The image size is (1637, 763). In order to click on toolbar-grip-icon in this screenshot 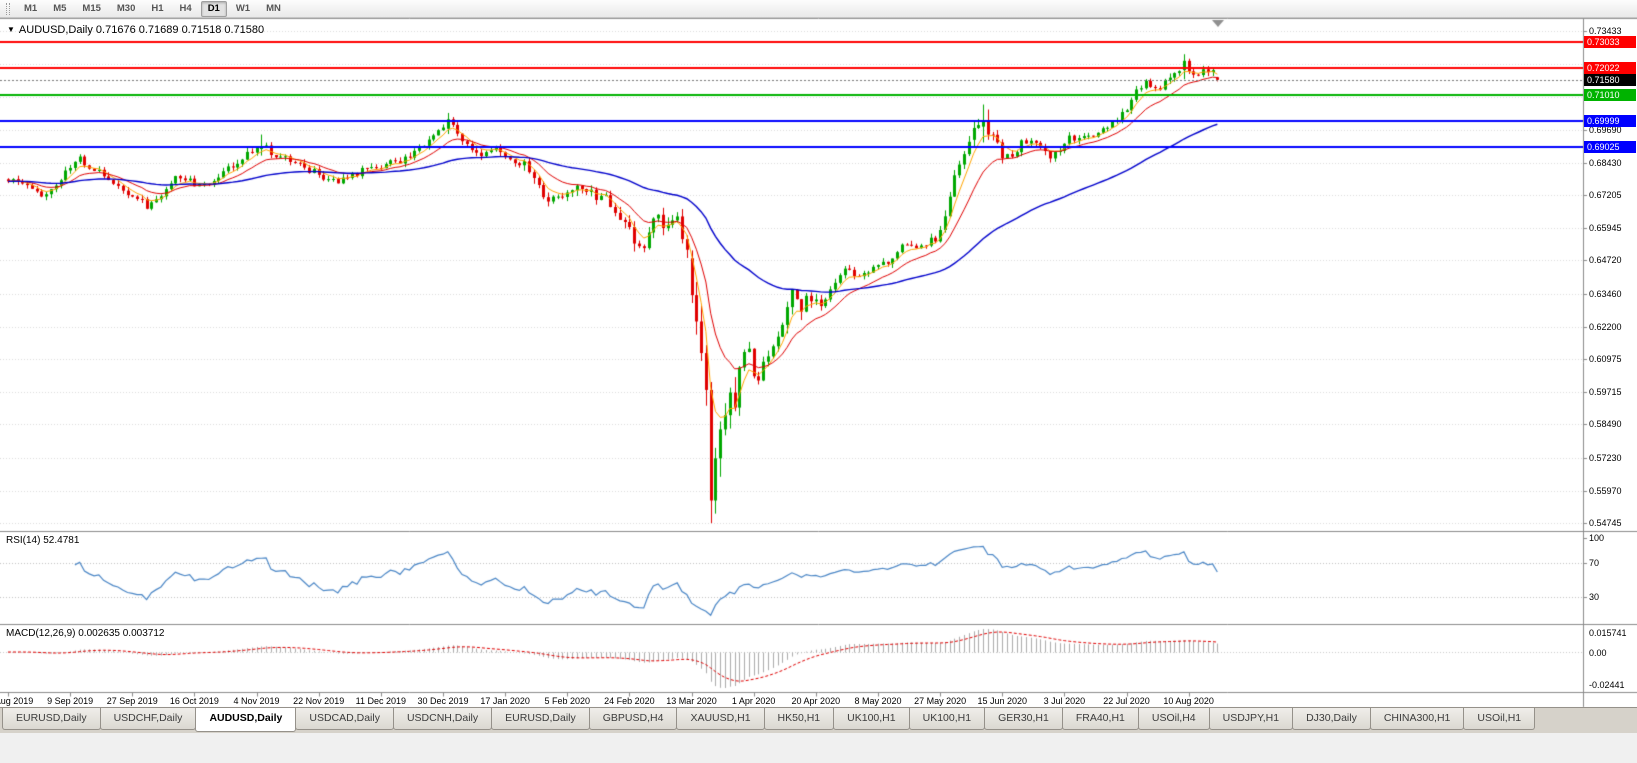, I will do `click(8, 8)`.